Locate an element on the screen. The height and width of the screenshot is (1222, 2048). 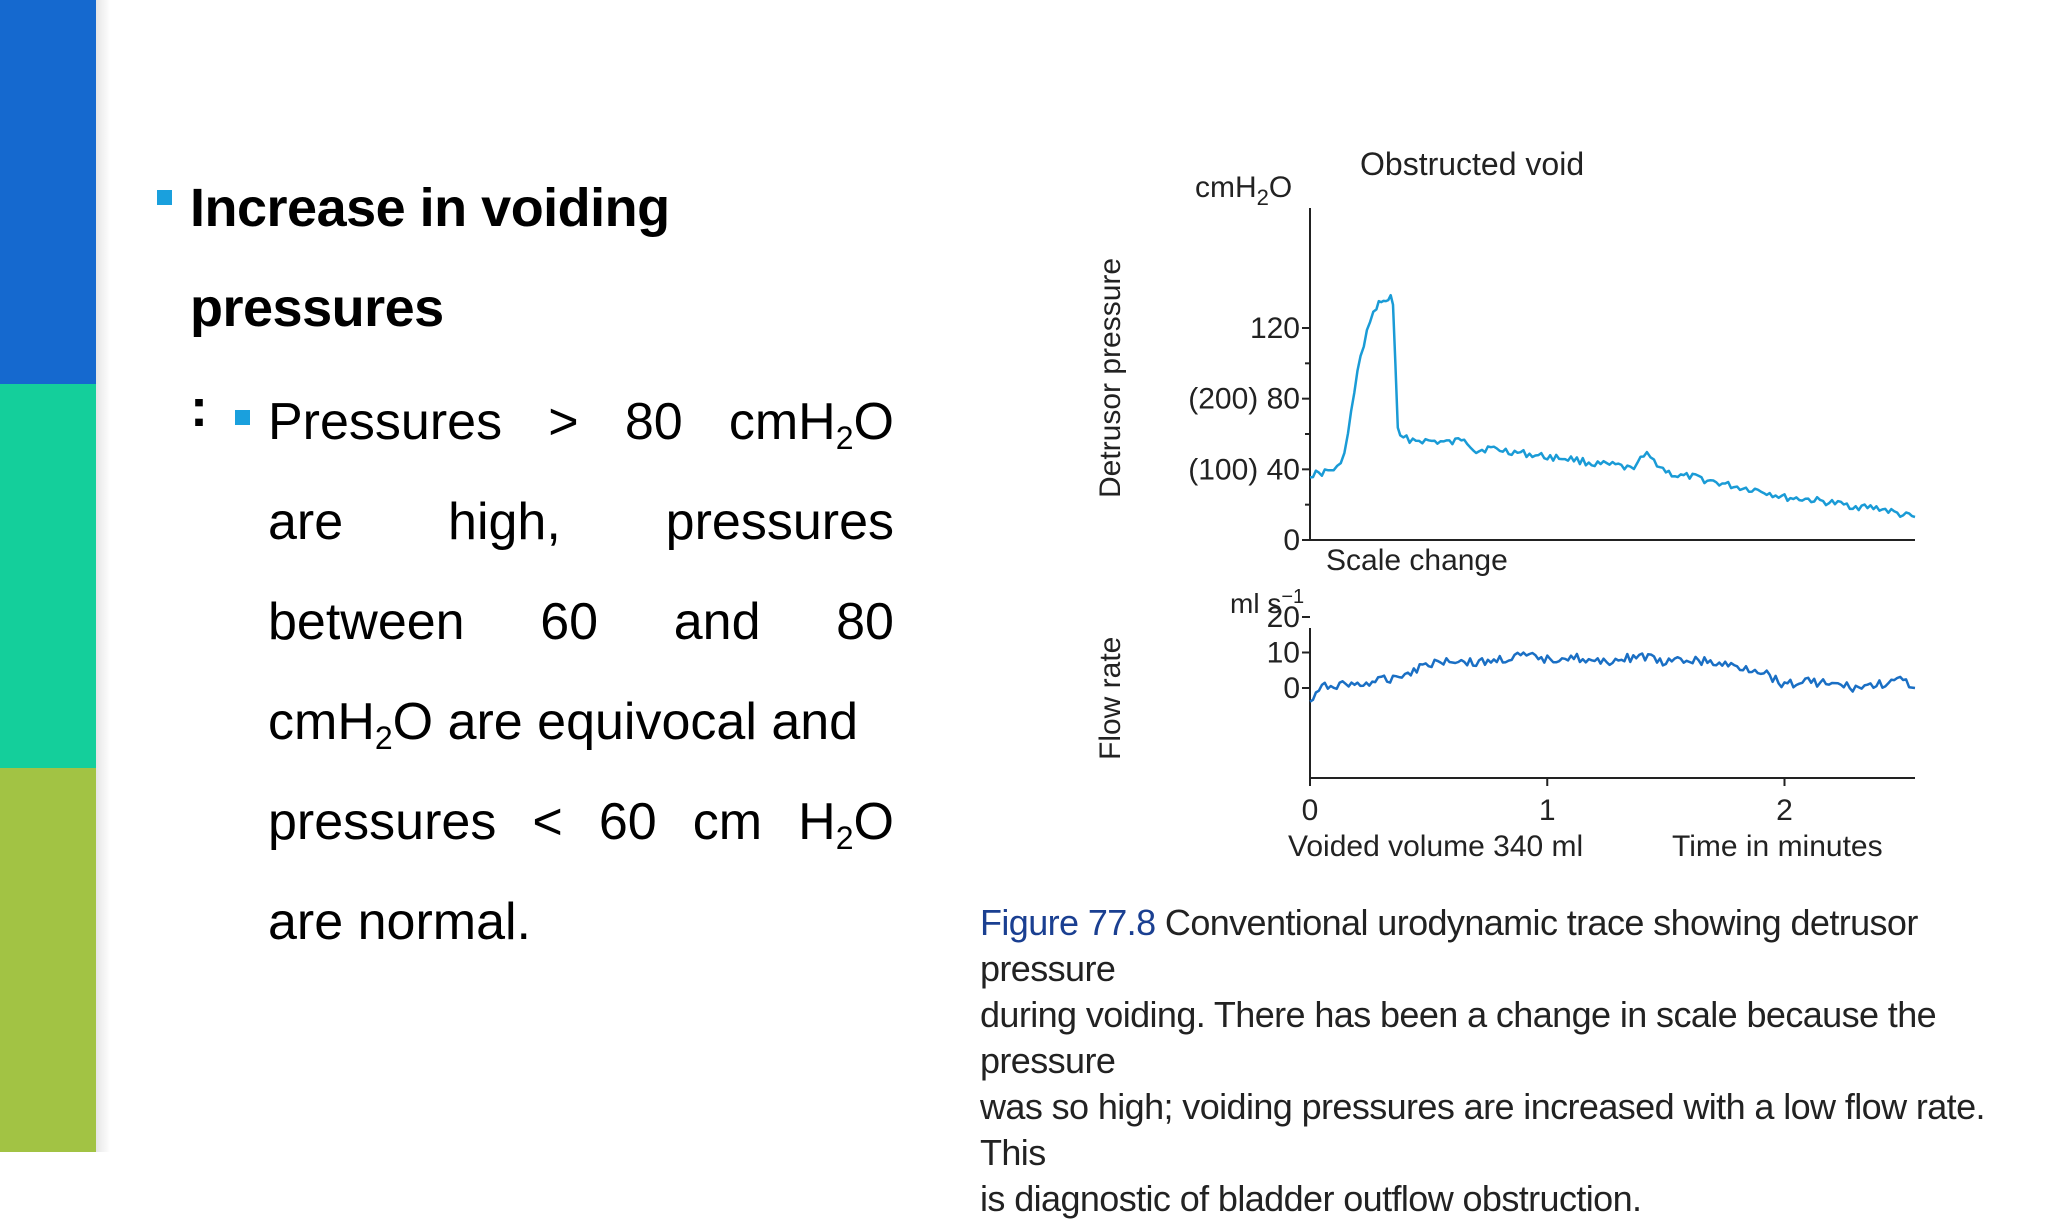
flow-unit: ml s−1 is located at coordinates (1267, 602).